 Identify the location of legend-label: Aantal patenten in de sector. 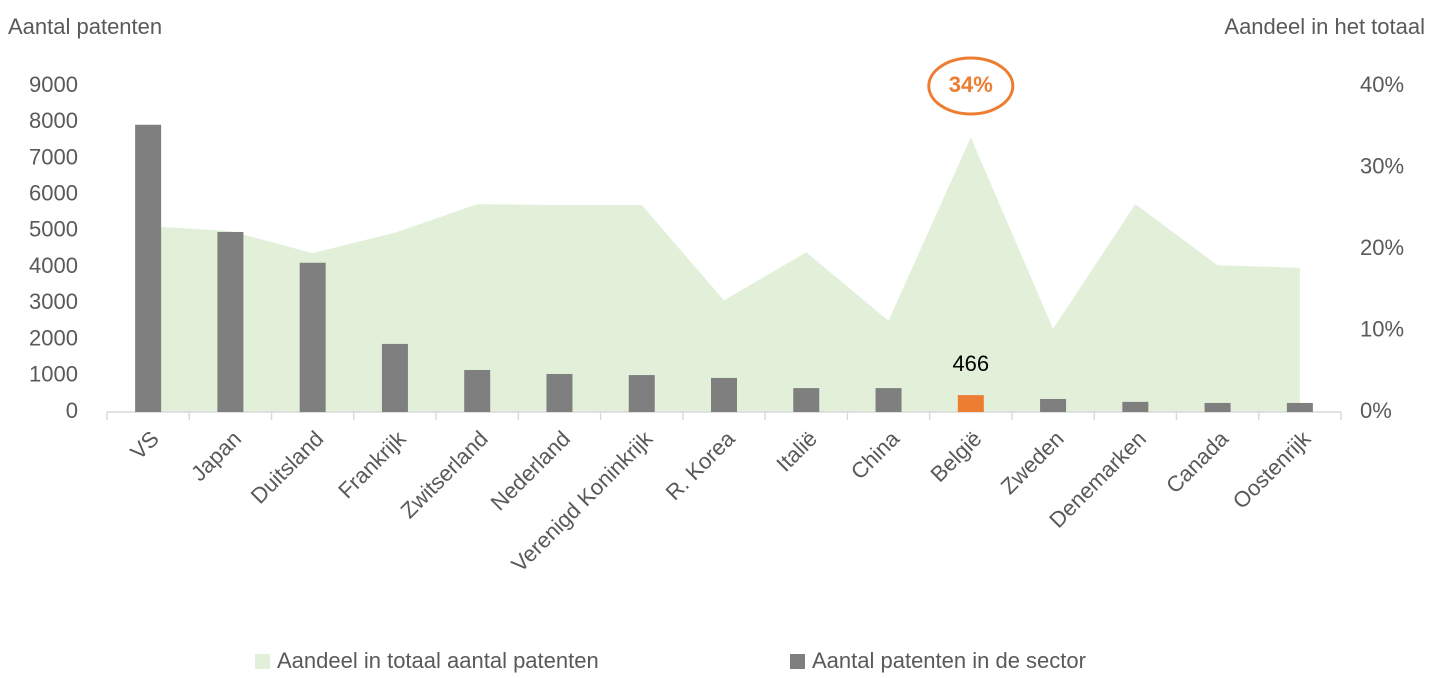
(949, 660).